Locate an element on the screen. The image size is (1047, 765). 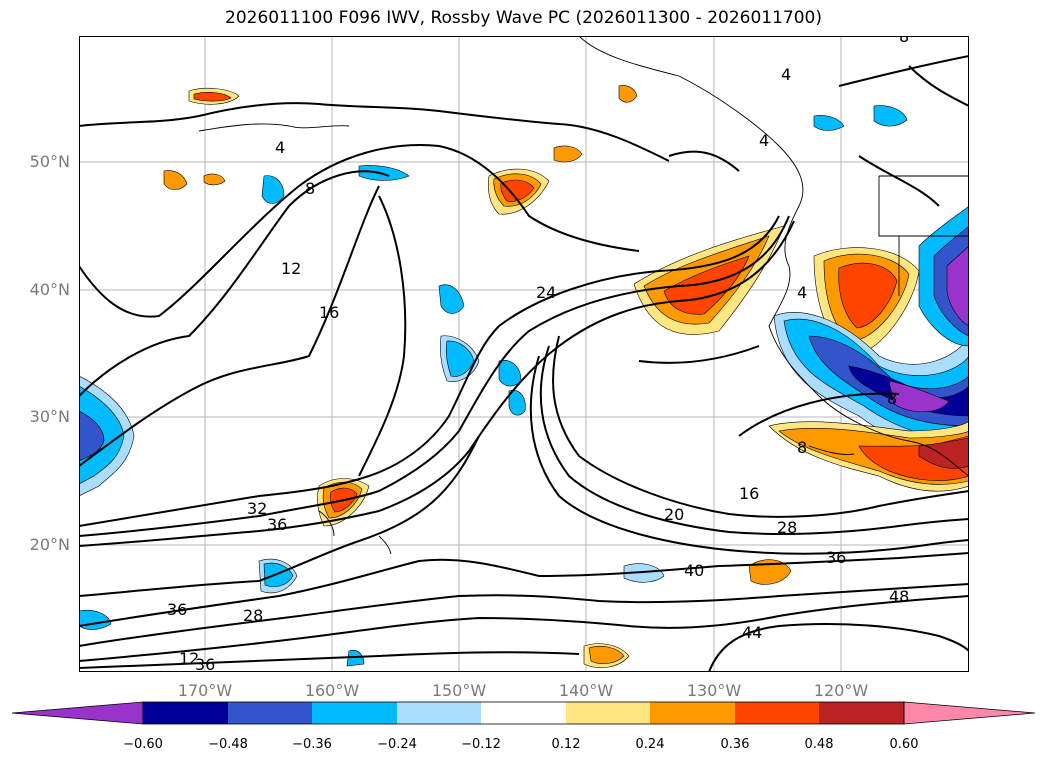
lon-label-130w: 130°W is located at coordinates (714, 690).